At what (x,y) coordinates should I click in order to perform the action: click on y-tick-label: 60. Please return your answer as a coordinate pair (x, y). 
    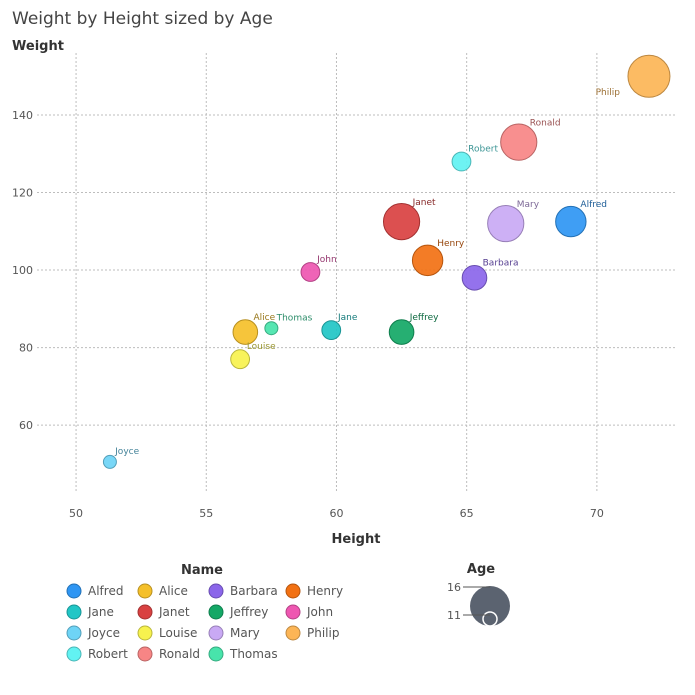
    Looking at the image, I should click on (26, 425).